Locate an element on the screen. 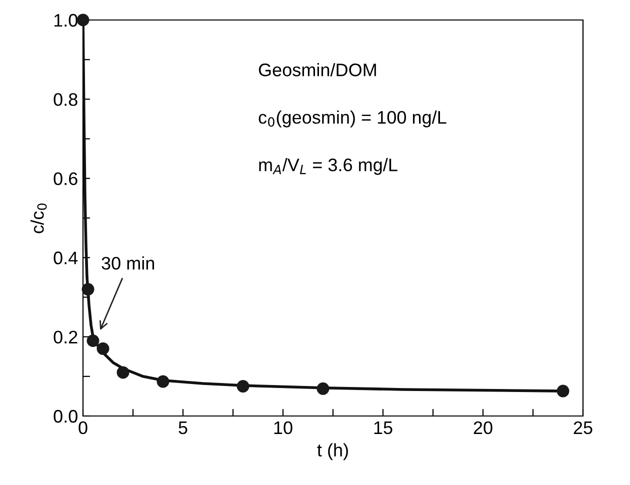 The image size is (630, 485). annotation: m$_{A}$/V$_{L}$ = 3.6 mg/L is located at coordinates (328, 166).